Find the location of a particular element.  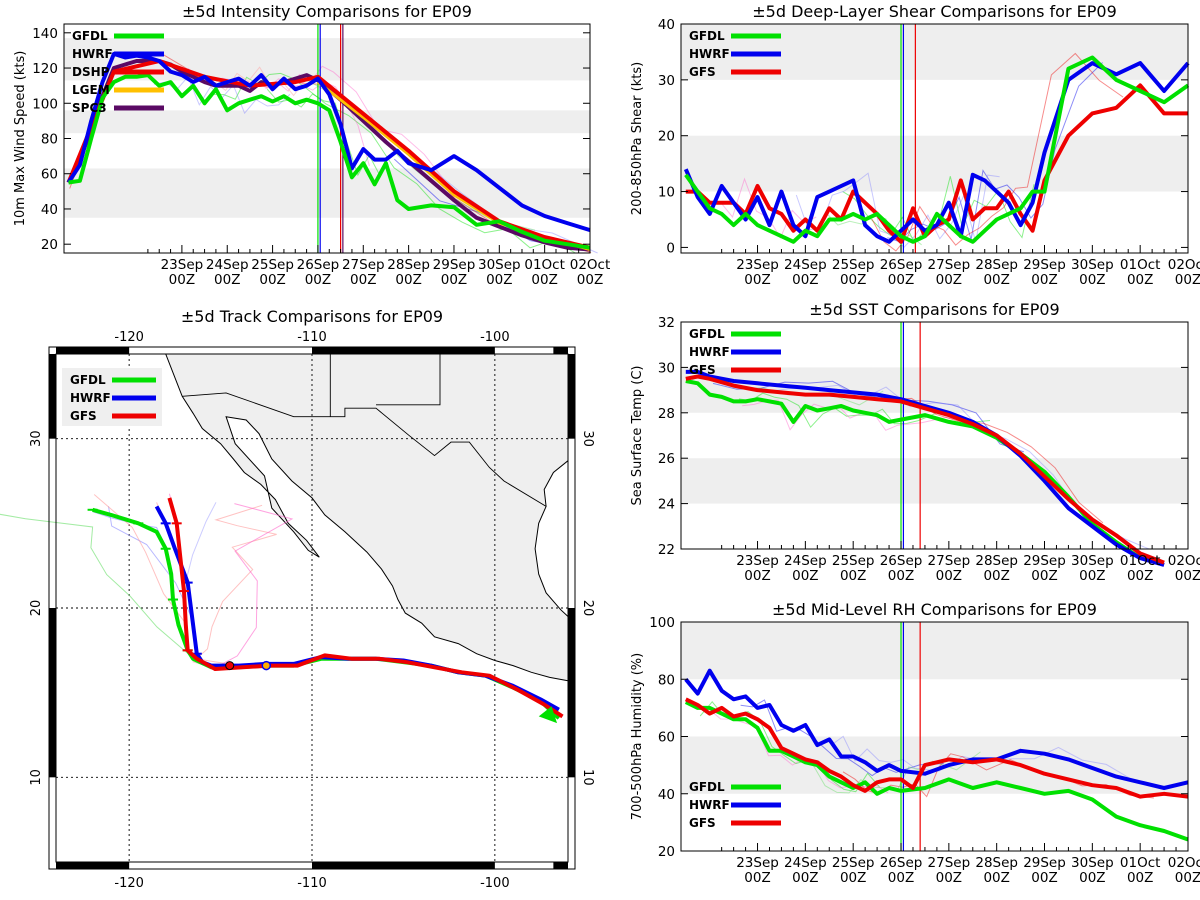

shear-series-hwrf is located at coordinates (936, 152).